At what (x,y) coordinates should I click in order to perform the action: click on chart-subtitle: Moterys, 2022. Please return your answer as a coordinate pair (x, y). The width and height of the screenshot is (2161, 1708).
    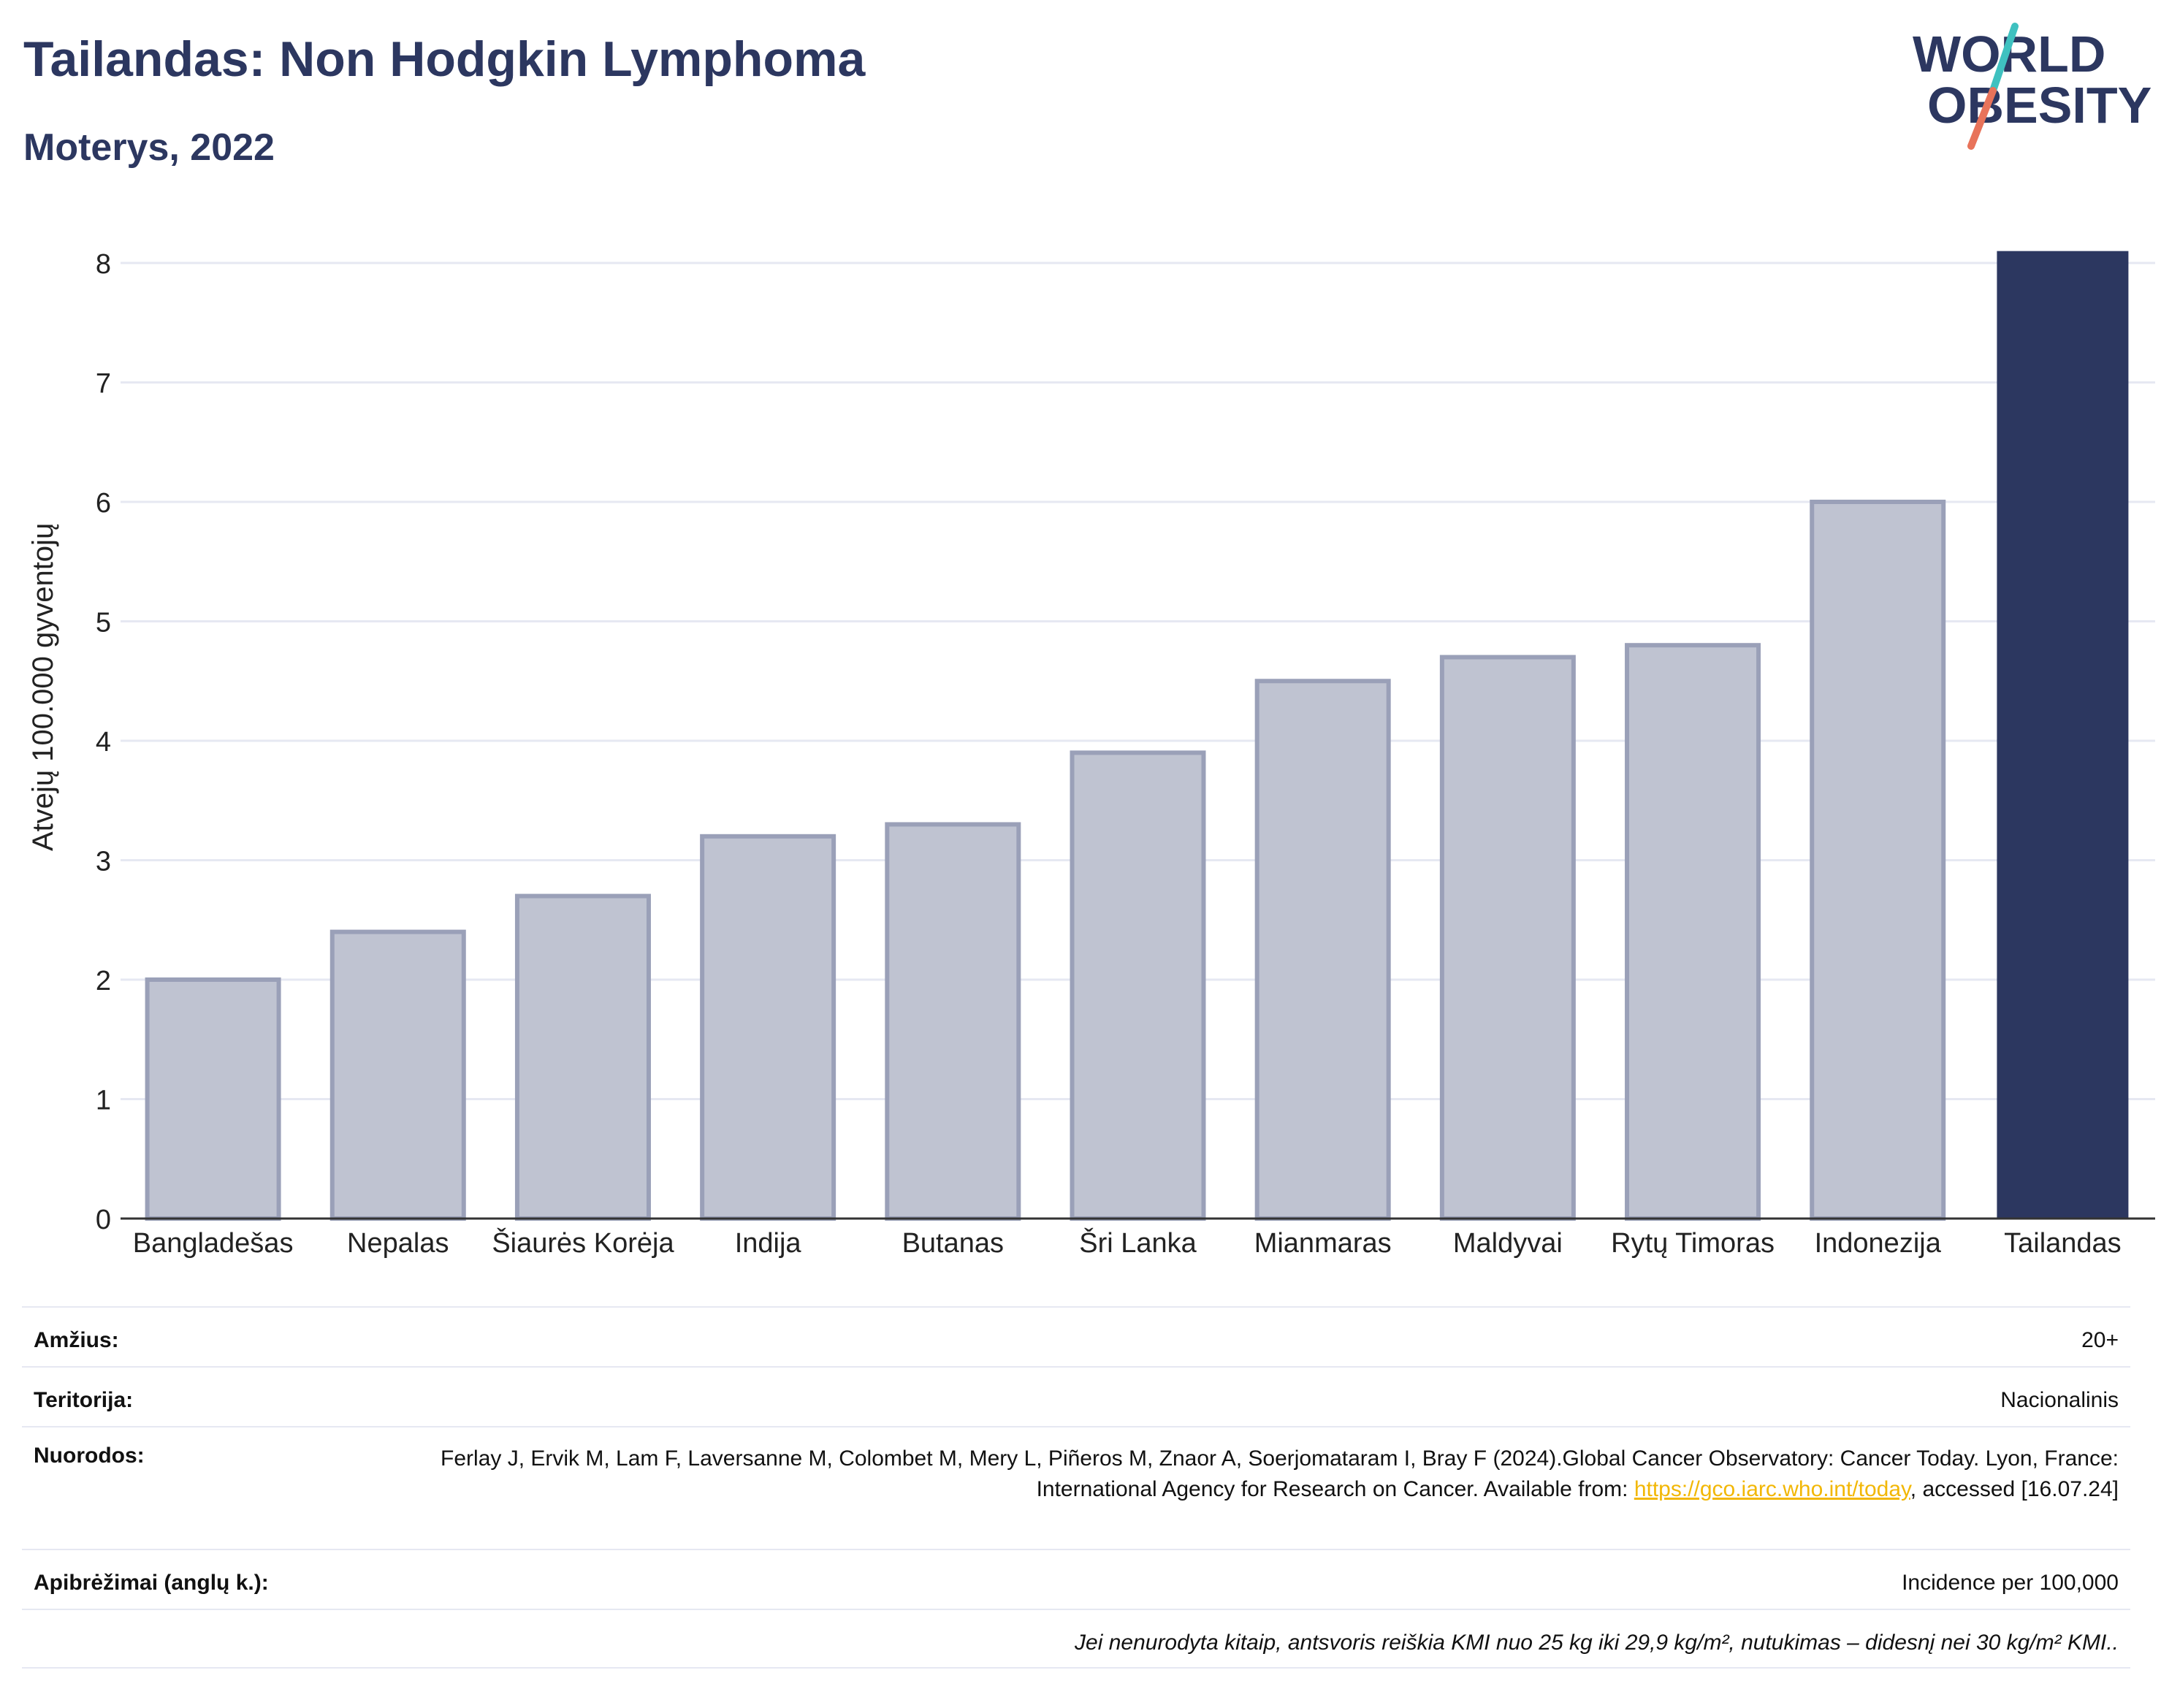
    Looking at the image, I should click on (149, 147).